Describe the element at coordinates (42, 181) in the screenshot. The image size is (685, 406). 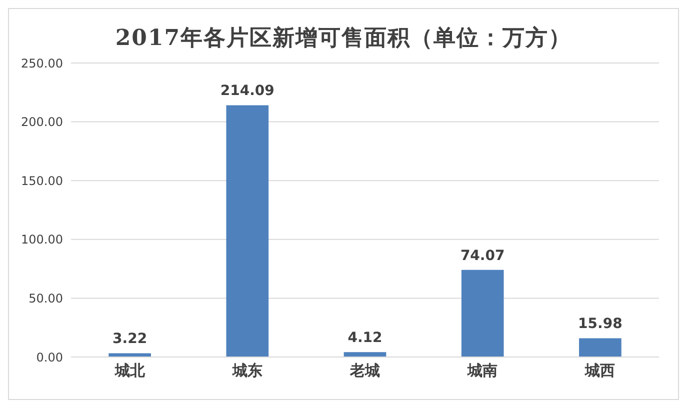
I see `y-tick-label: 150.00` at that location.